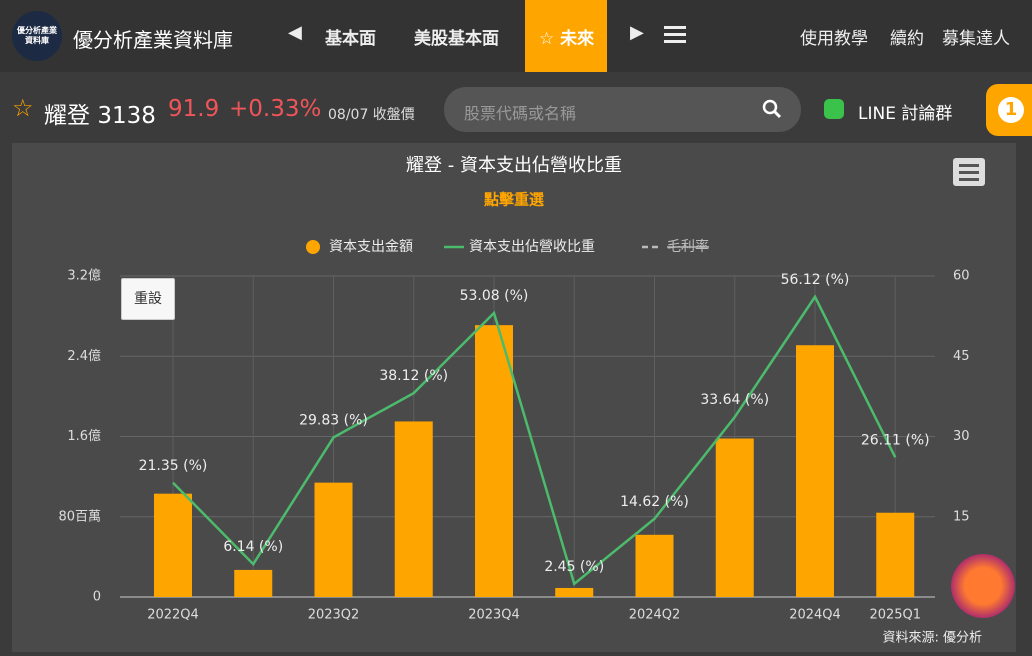 The image size is (1032, 656). Describe the element at coordinates (79, 516) in the screenshot. I see `y-tick-label: 80百萬` at that location.